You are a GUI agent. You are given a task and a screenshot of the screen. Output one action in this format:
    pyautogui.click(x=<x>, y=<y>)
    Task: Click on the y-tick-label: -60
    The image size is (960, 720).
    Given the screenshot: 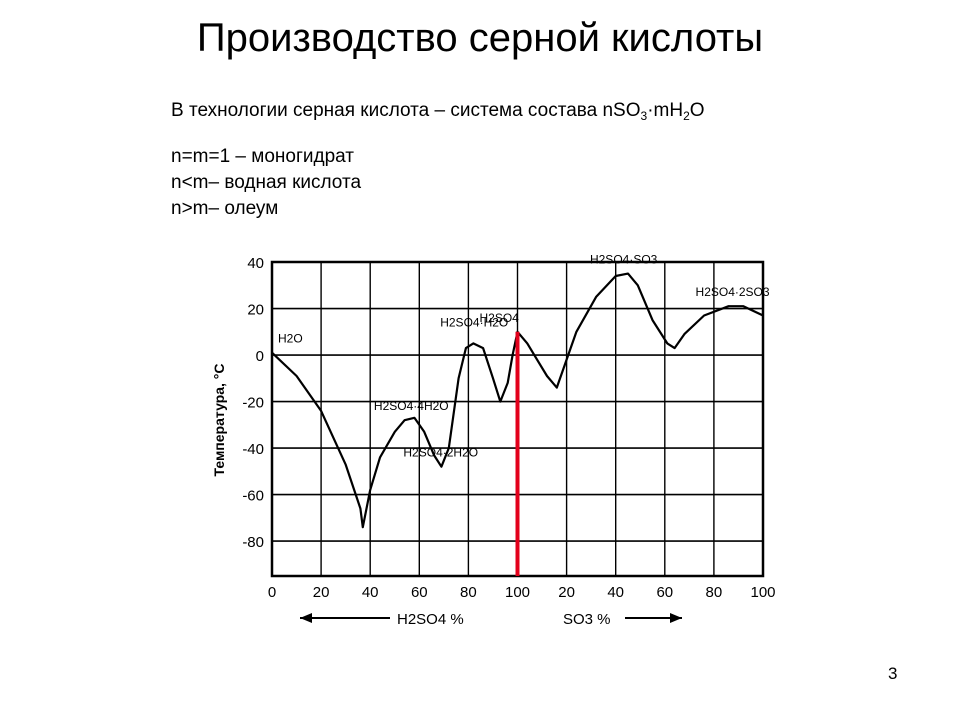 What is the action you would take?
    pyautogui.click(x=253, y=496)
    